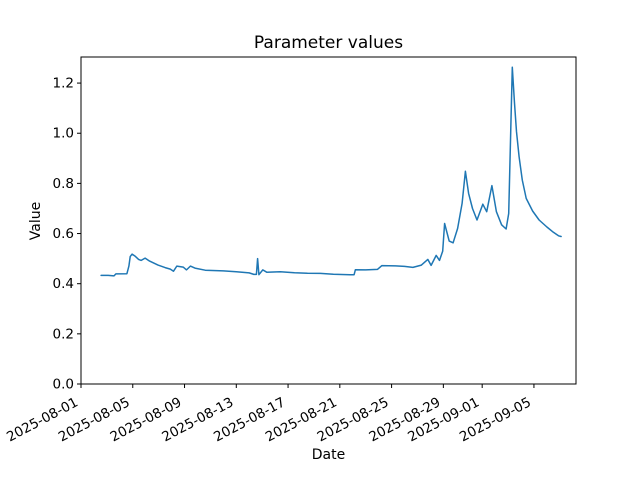  Describe the element at coordinates (63, 184) in the screenshot. I see `y-tick-label: 0.8` at that location.